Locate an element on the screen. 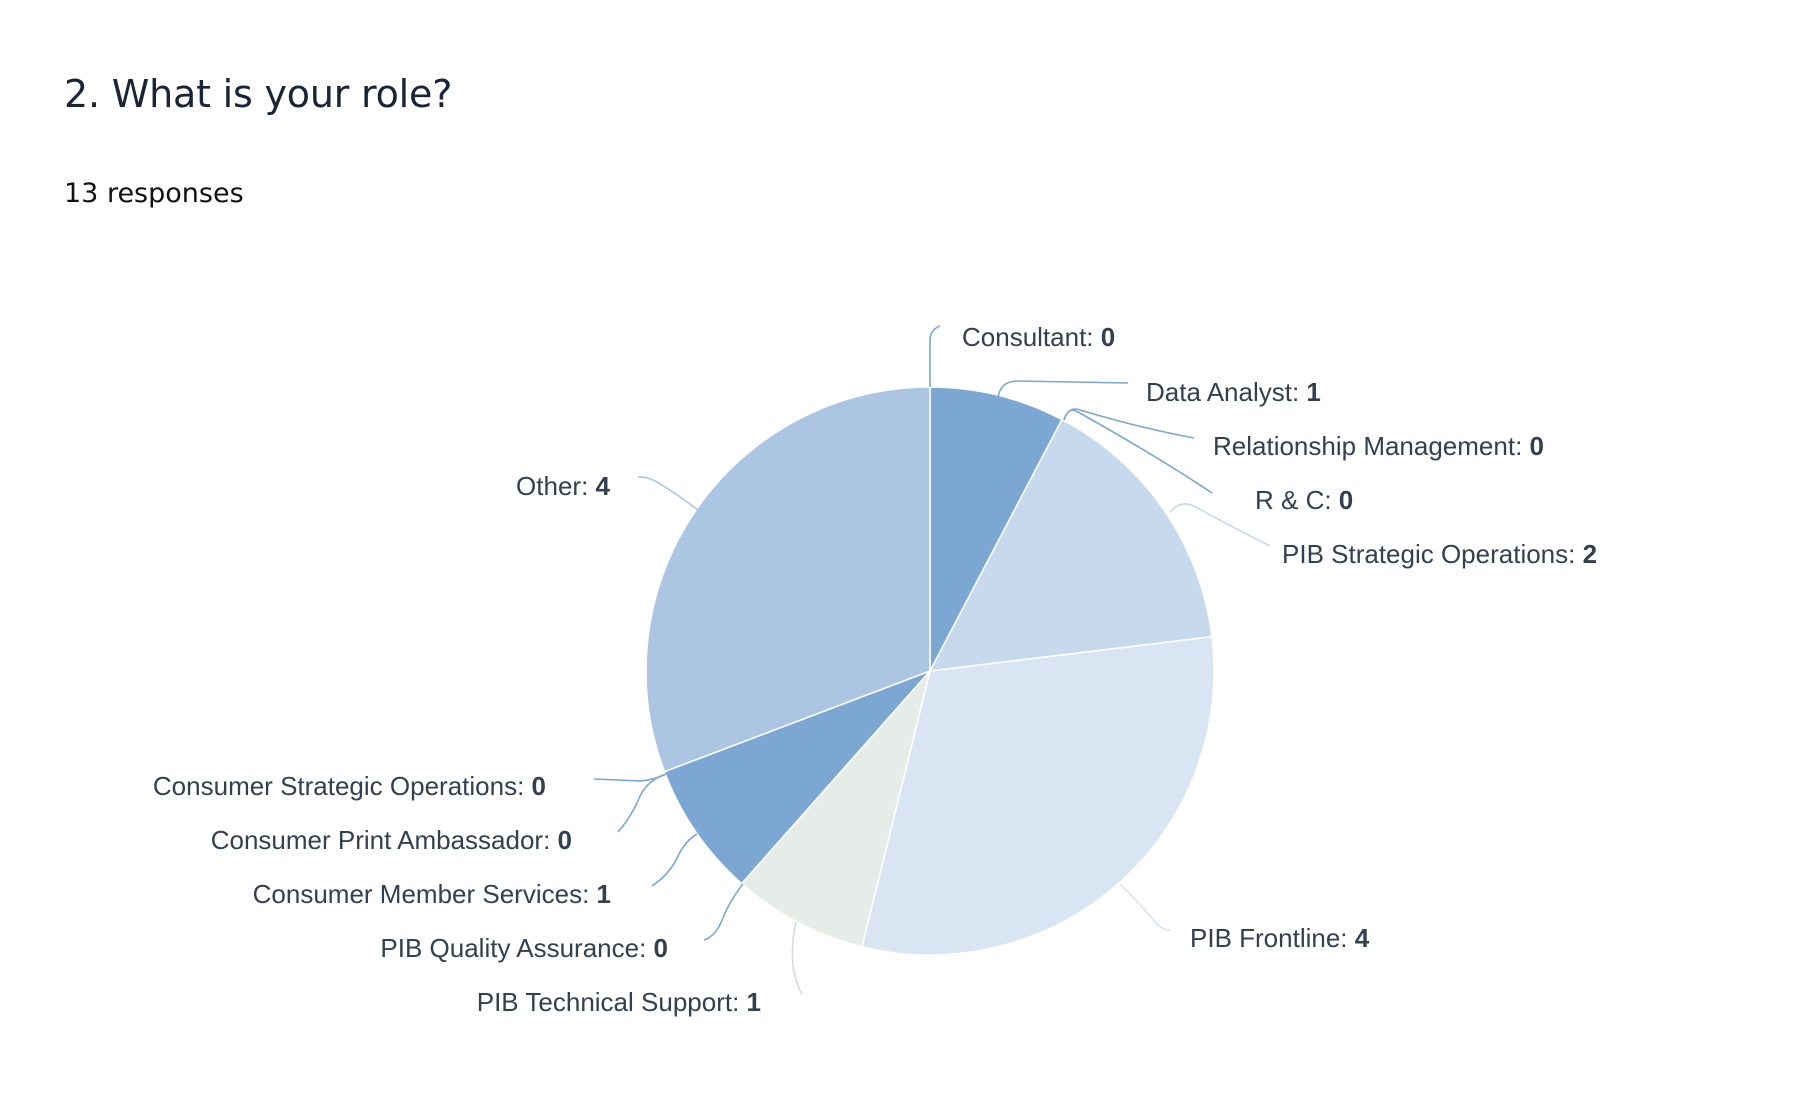 This screenshot has height=1112, width=1800. leader-line-pib-technical-support is located at coordinates (797, 958).